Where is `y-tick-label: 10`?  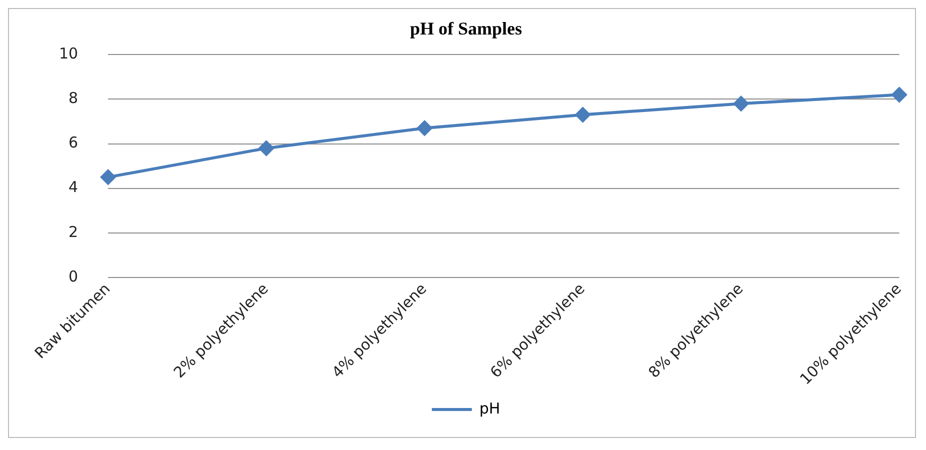 y-tick-label: 10 is located at coordinates (68, 53).